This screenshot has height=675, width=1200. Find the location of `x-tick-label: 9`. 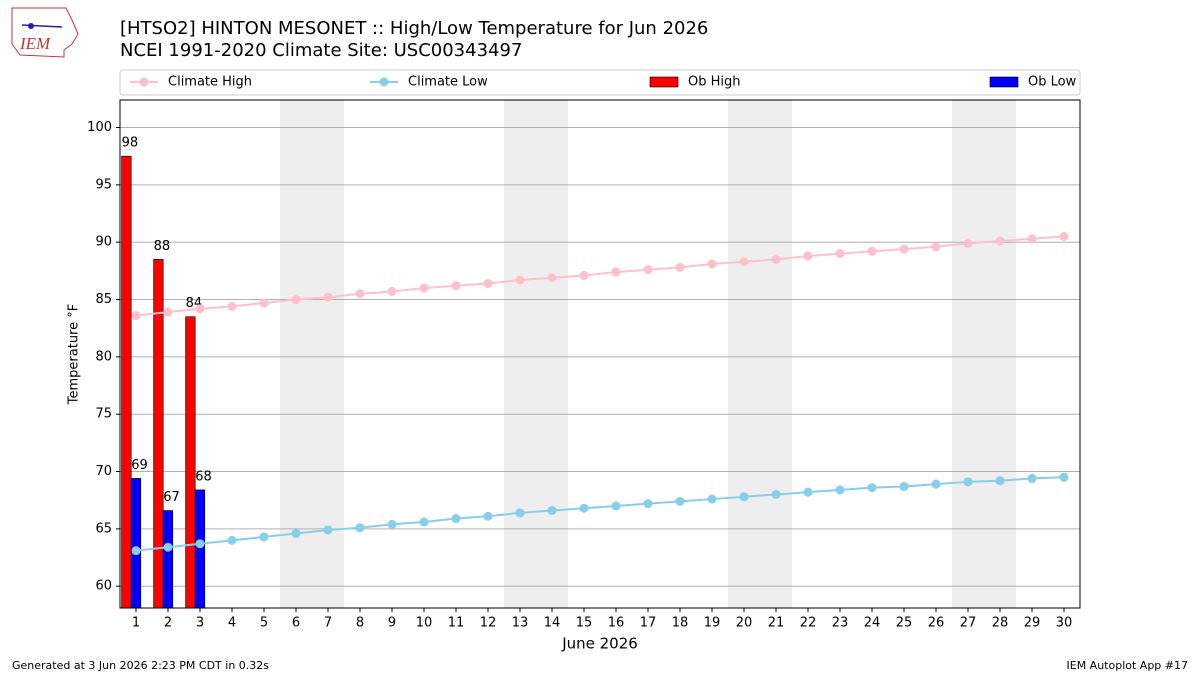

x-tick-label: 9 is located at coordinates (392, 623).